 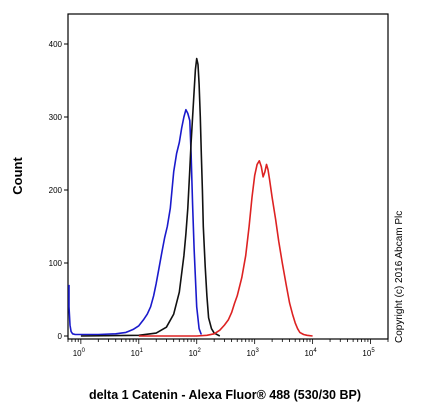 I want to click on x-tick-label: 10³, so click(x=253, y=353).